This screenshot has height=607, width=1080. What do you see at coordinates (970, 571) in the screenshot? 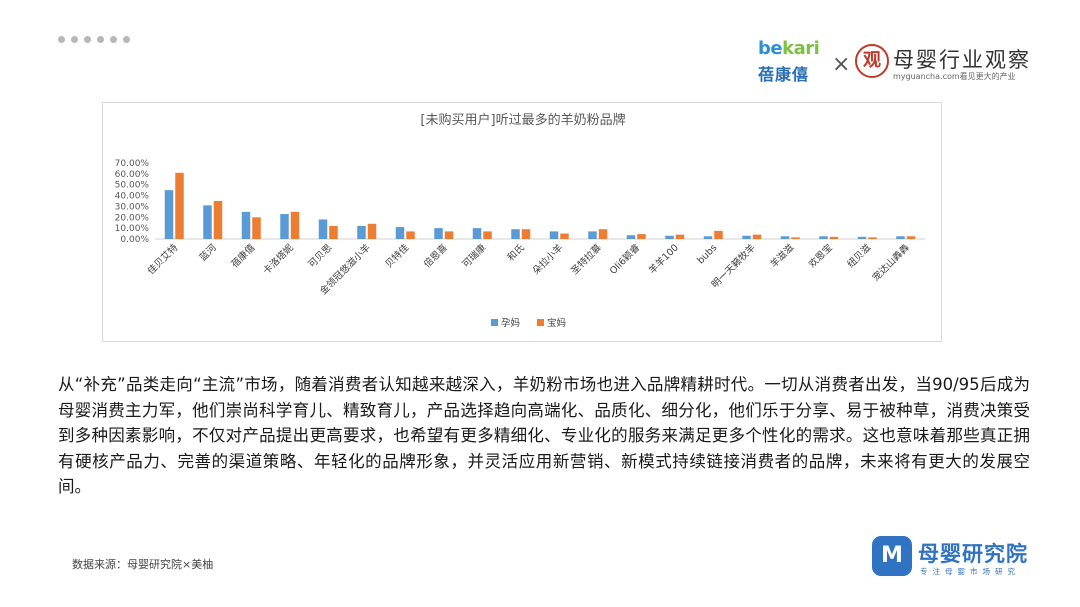
I see `research-subtitle: 专注母婴市场研究` at bounding box center [970, 571].